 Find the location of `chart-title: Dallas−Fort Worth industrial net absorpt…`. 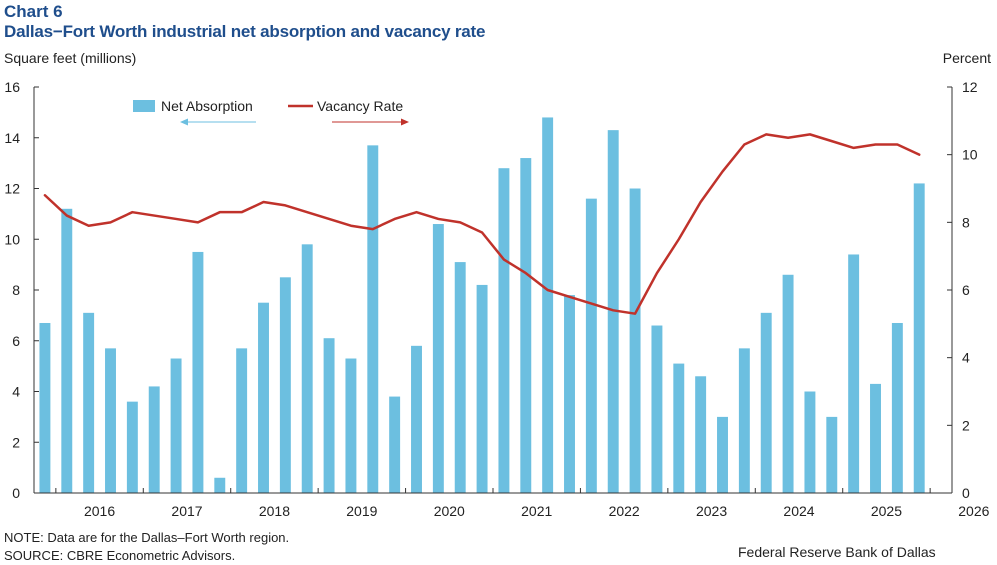

chart-title: Dallas−Fort Worth industrial net absorpt… is located at coordinates (245, 31).